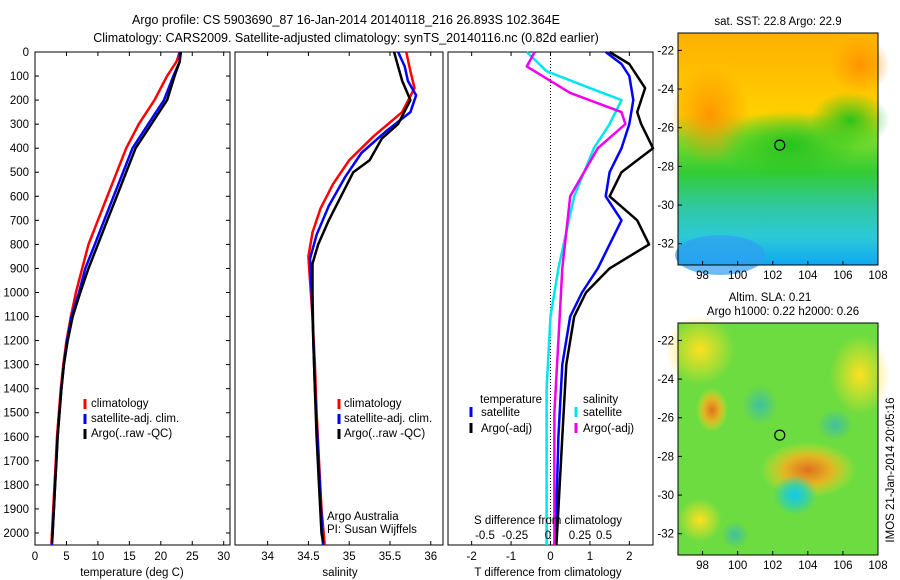 This screenshot has width=900, height=580. What do you see at coordinates (129, 557) in the screenshot?
I see `x-tick-label: 15` at bounding box center [129, 557].